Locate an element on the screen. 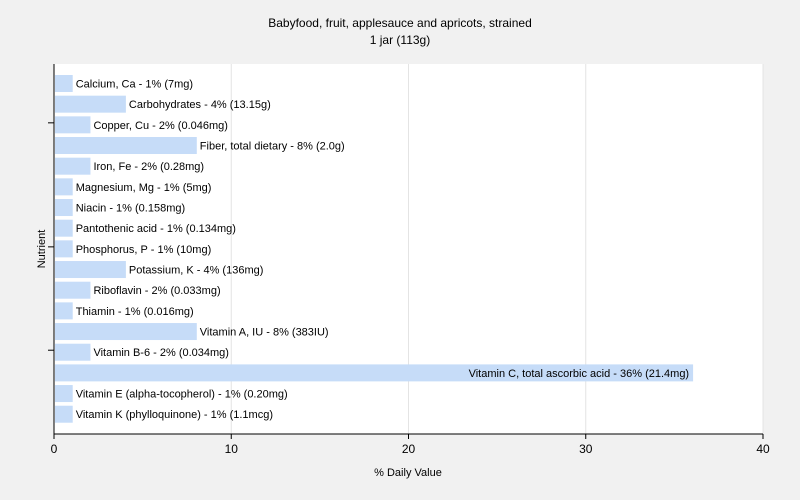  bar-label: Thiamin - 1% (0.016mg) is located at coordinates (135, 312).